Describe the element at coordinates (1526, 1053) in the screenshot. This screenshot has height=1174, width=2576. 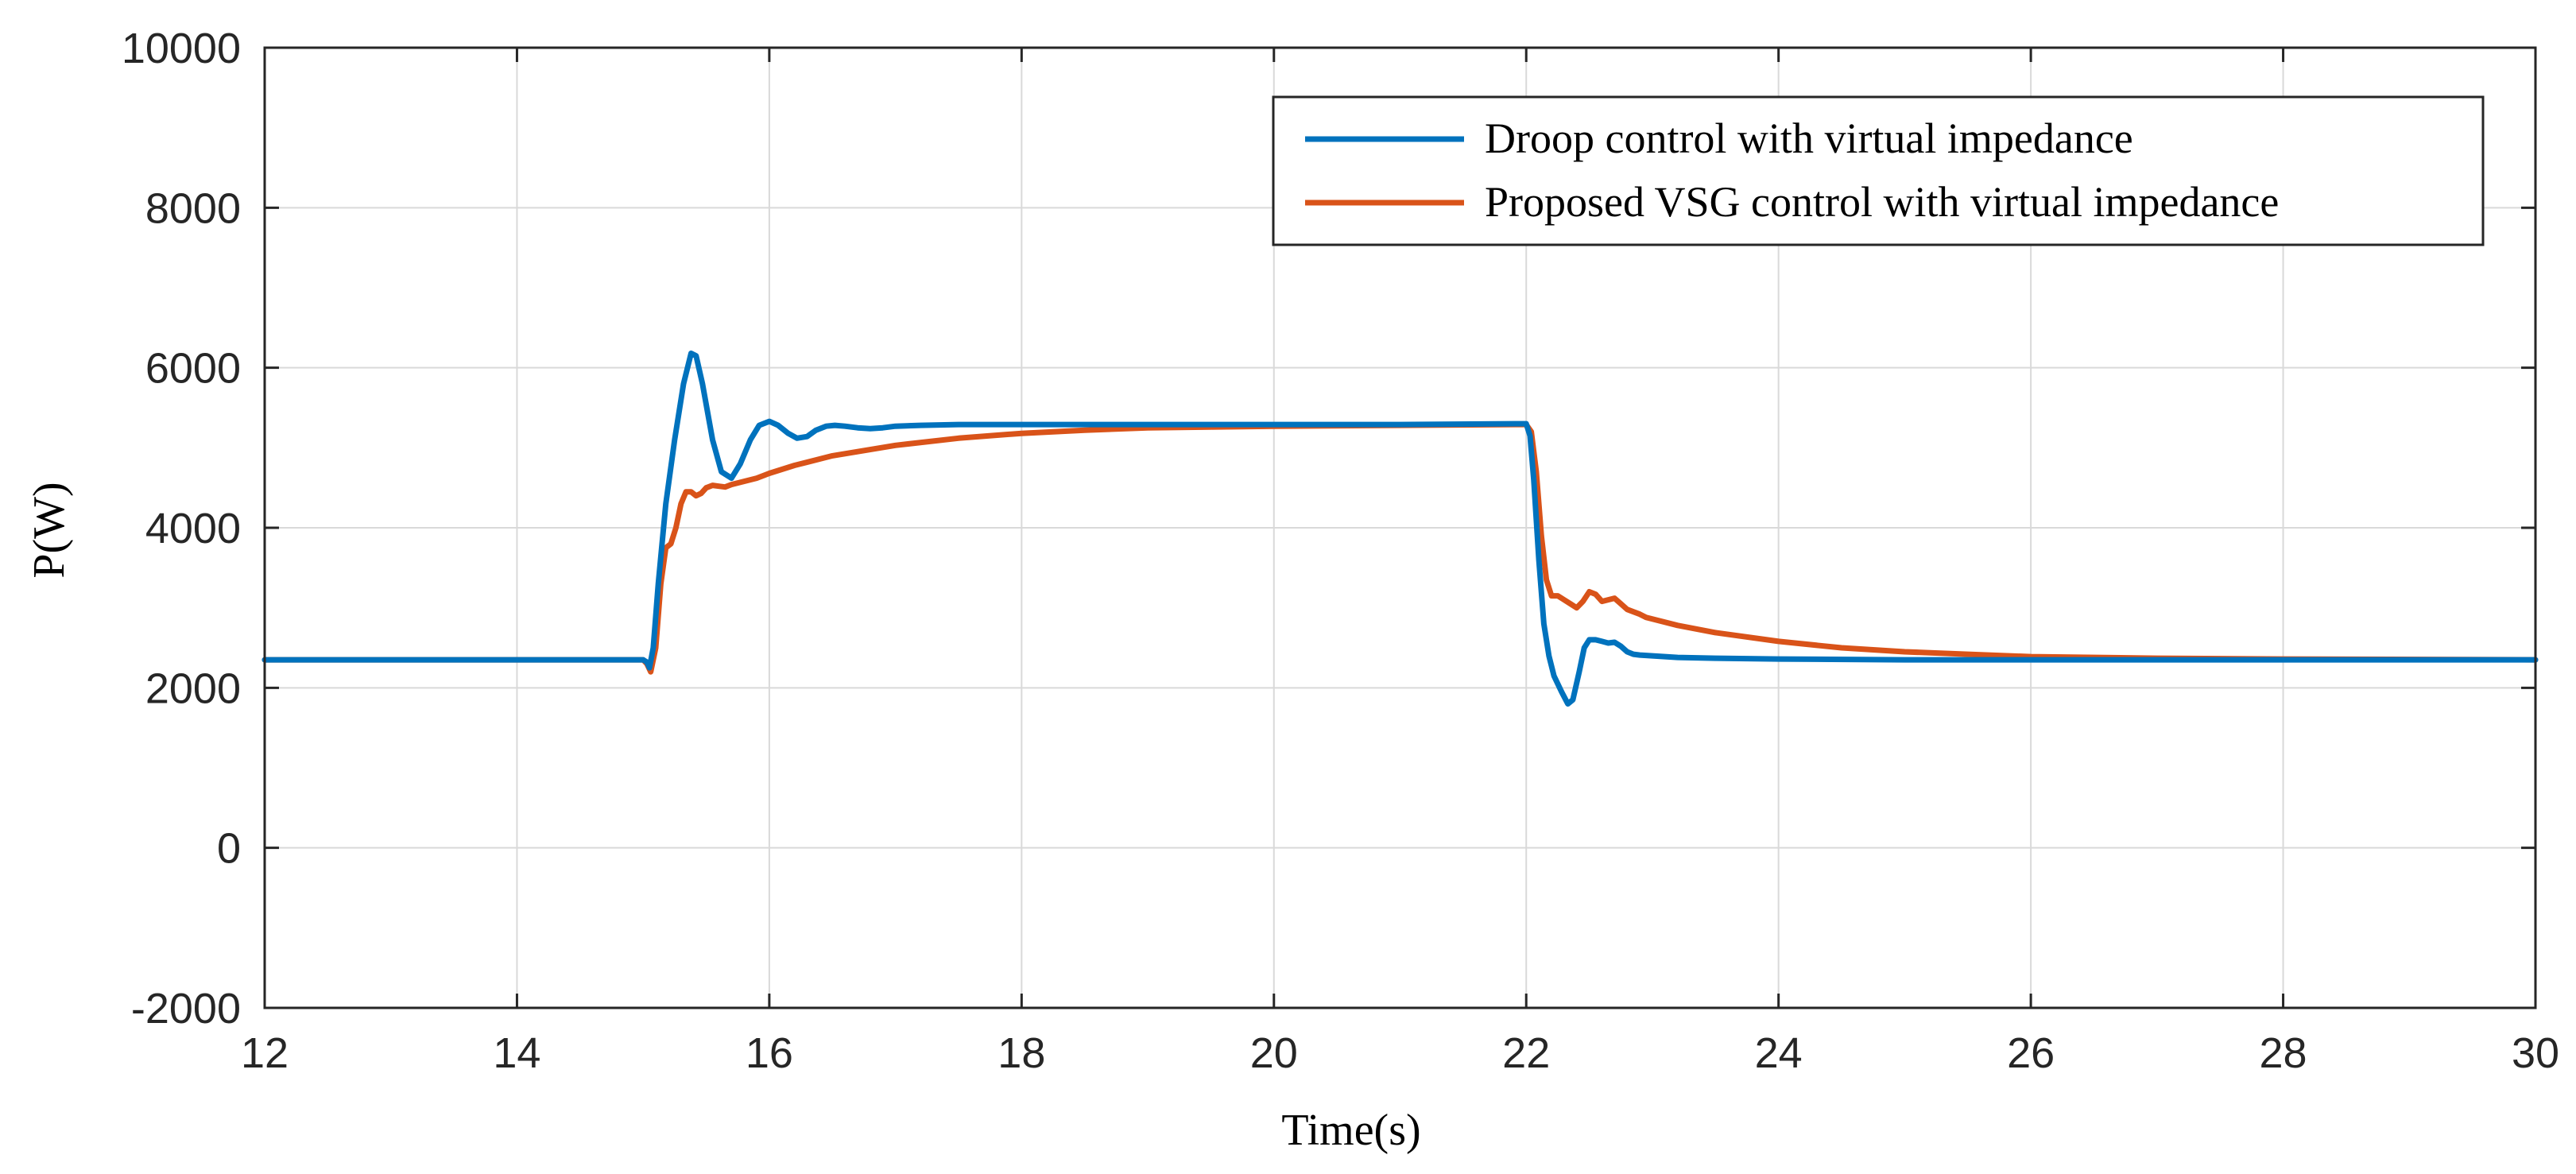
I see `x-tick-label: 22` at that location.